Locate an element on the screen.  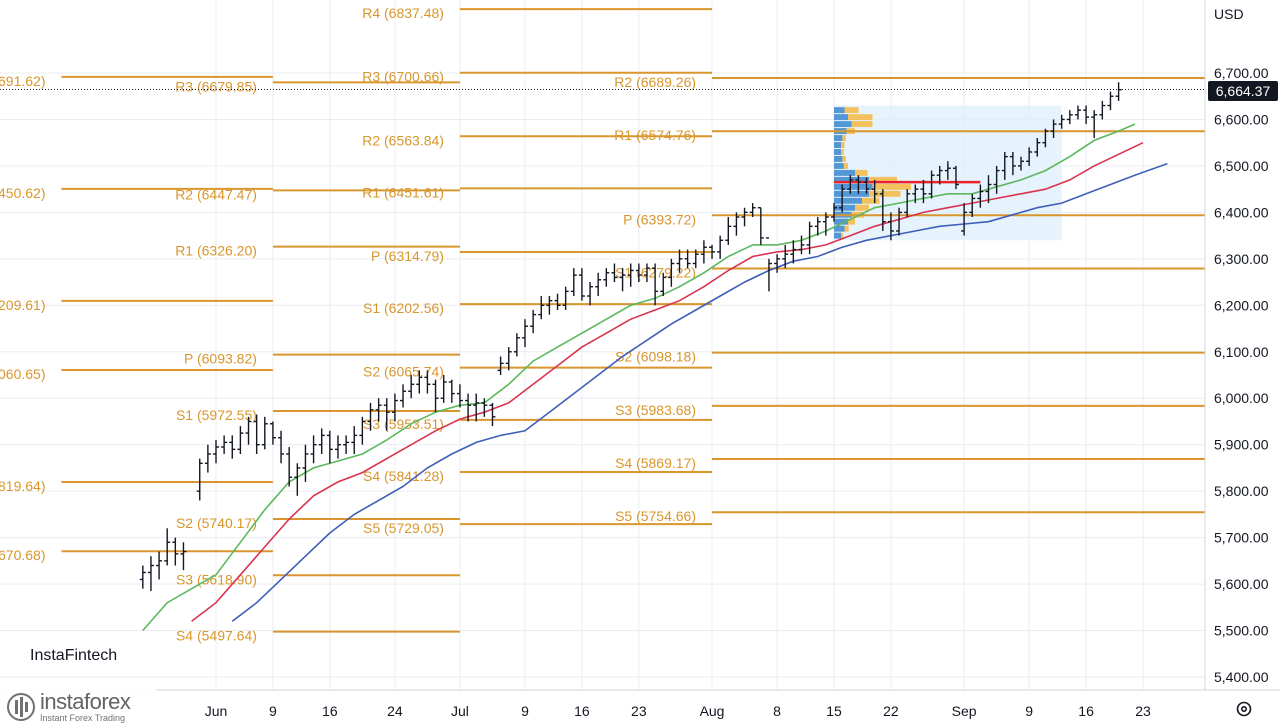
current-price-value: 6,664.37 is located at coordinates (1243, 91).